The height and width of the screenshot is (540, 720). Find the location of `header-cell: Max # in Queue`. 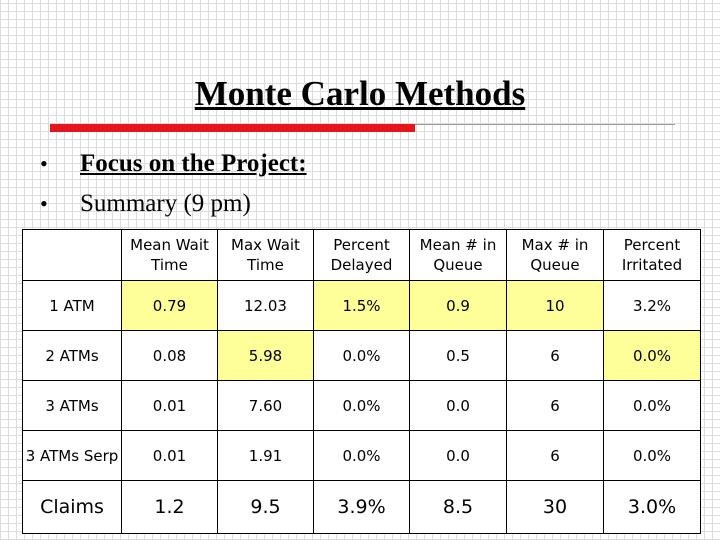

header-cell: Max # in Queue is located at coordinates (555, 255).